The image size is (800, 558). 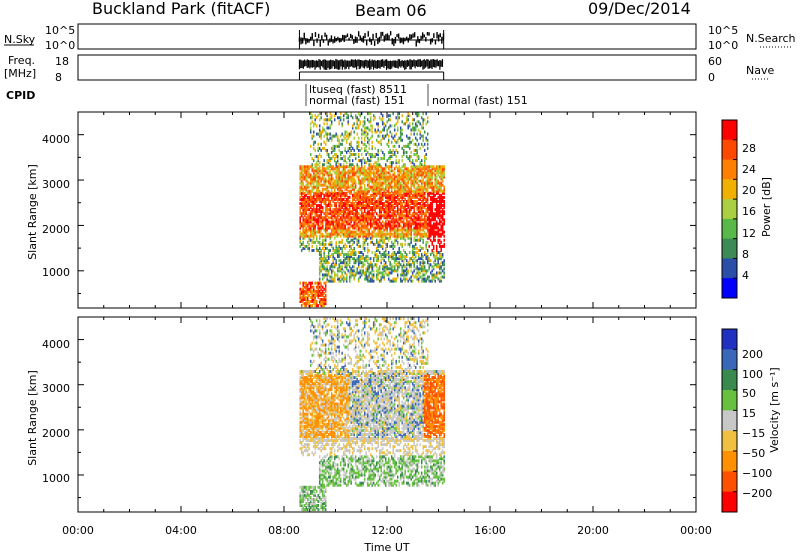 I want to click on colorbar-swatch, so click(x=729, y=130).